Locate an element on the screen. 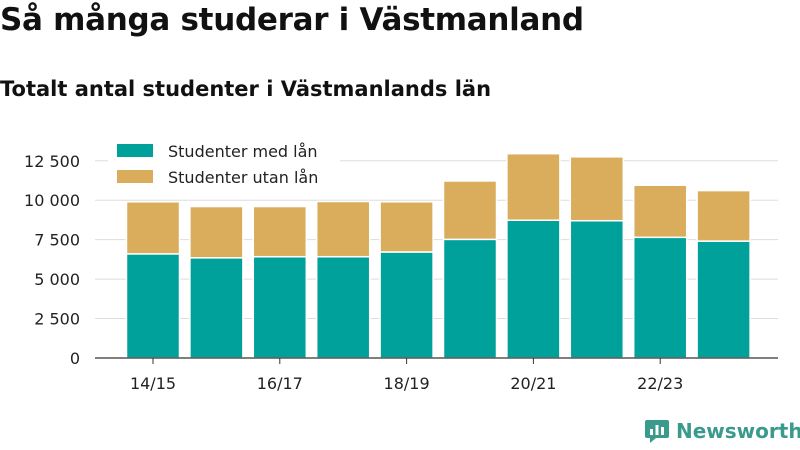 Image resolution: width=800 pixels, height=450 pixels. y-tick-label: 12 500 is located at coordinates (52, 161).